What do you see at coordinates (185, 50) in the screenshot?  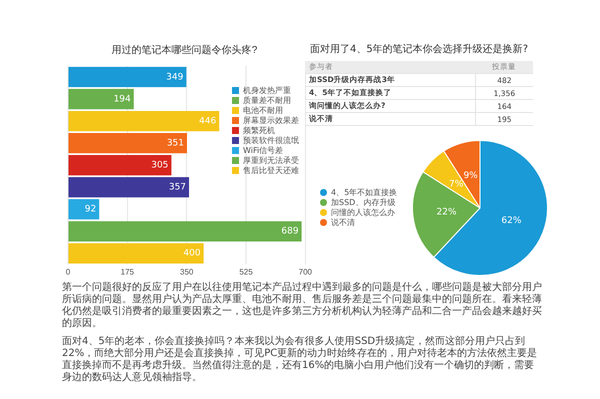 I see `chart-title: 用过的笔记本哪些问题令你头疼?` at bounding box center [185, 50].